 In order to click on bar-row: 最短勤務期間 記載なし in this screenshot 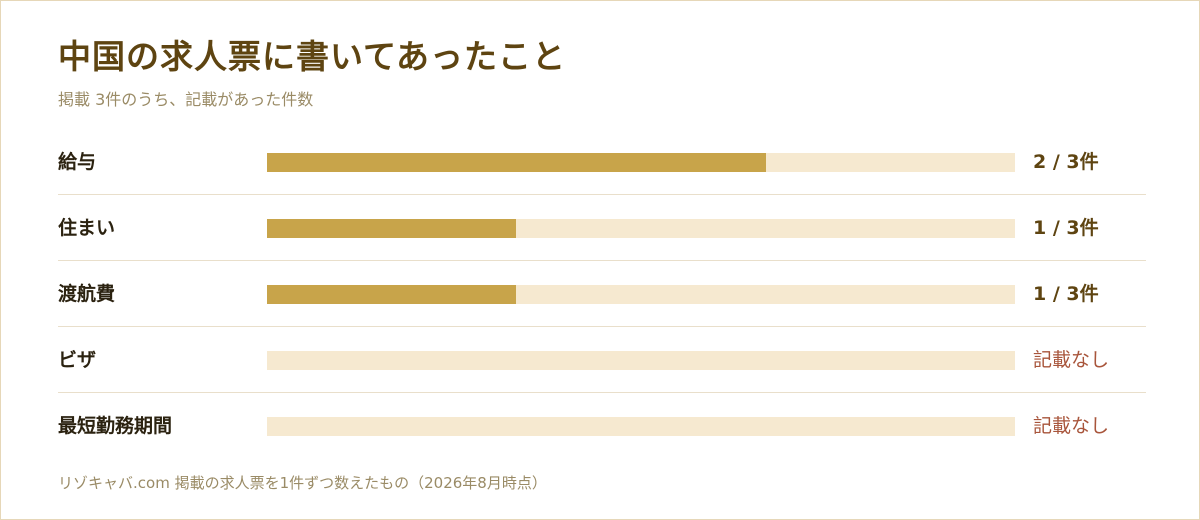, I will do `click(602, 426)`.